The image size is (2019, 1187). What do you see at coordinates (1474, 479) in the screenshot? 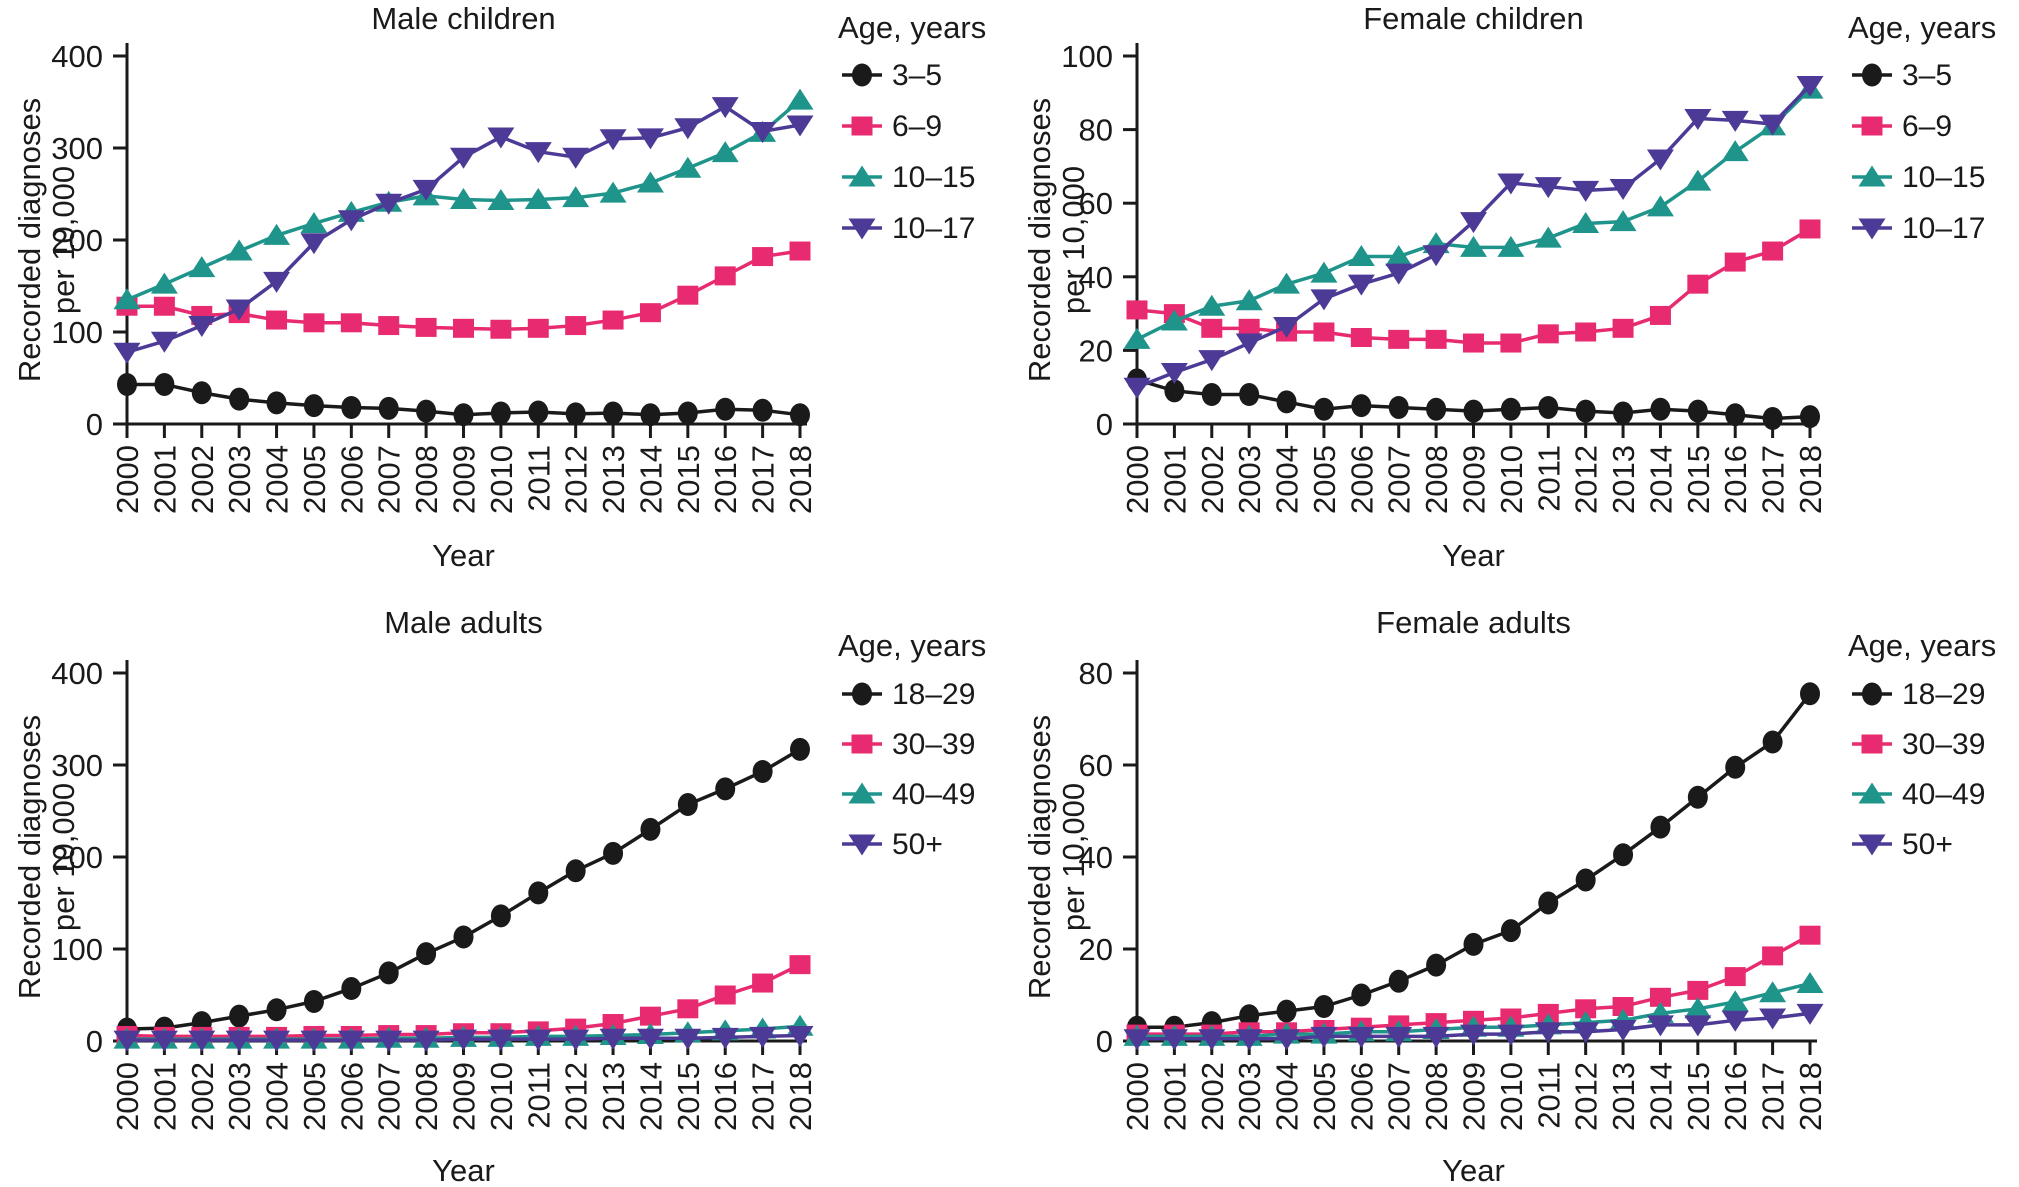
I see `x-tick-label: 2009` at bounding box center [1474, 479].